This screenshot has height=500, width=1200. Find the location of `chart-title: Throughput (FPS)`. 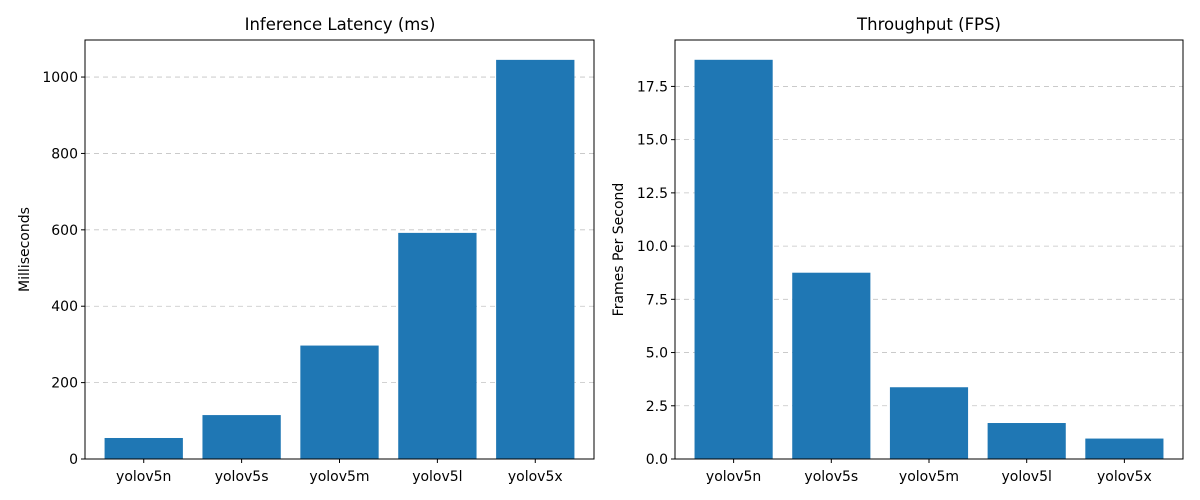

chart-title: Throughput (FPS) is located at coordinates (928, 24).